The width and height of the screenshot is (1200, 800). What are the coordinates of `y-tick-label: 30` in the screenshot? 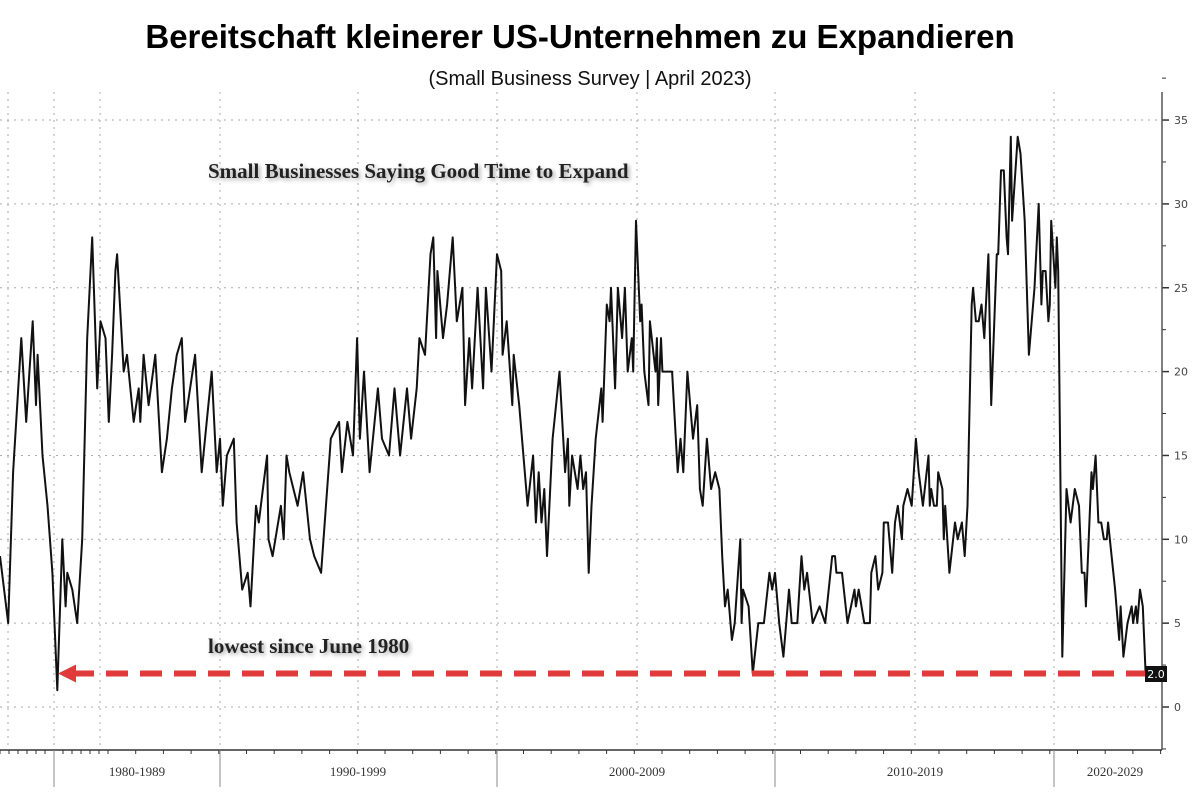 It's located at (1181, 204).